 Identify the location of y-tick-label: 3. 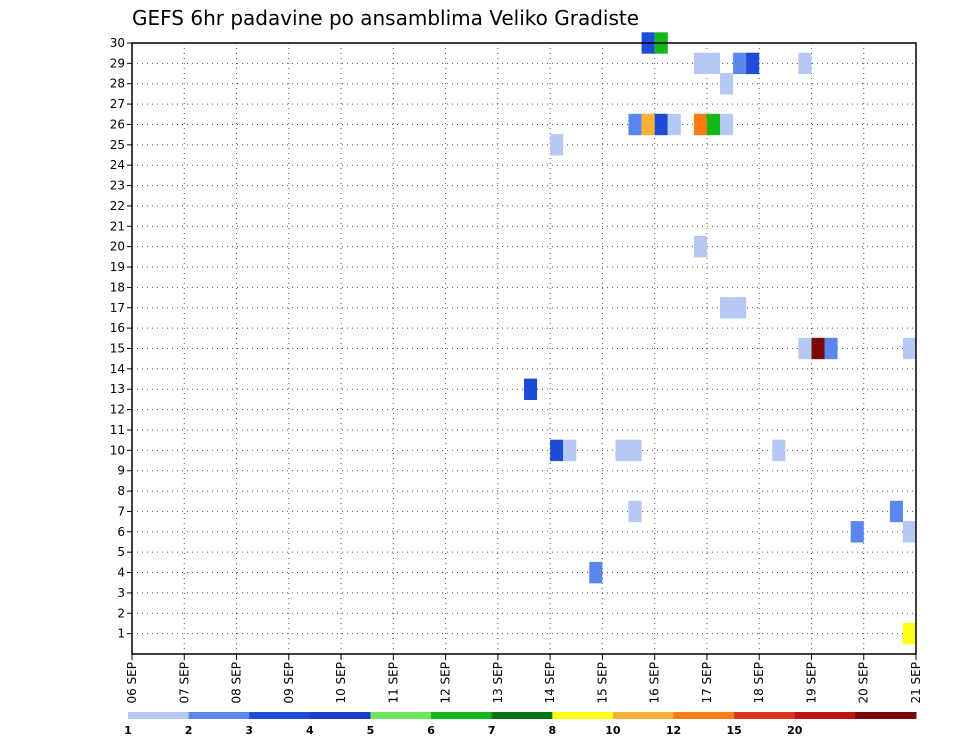
(121, 593).